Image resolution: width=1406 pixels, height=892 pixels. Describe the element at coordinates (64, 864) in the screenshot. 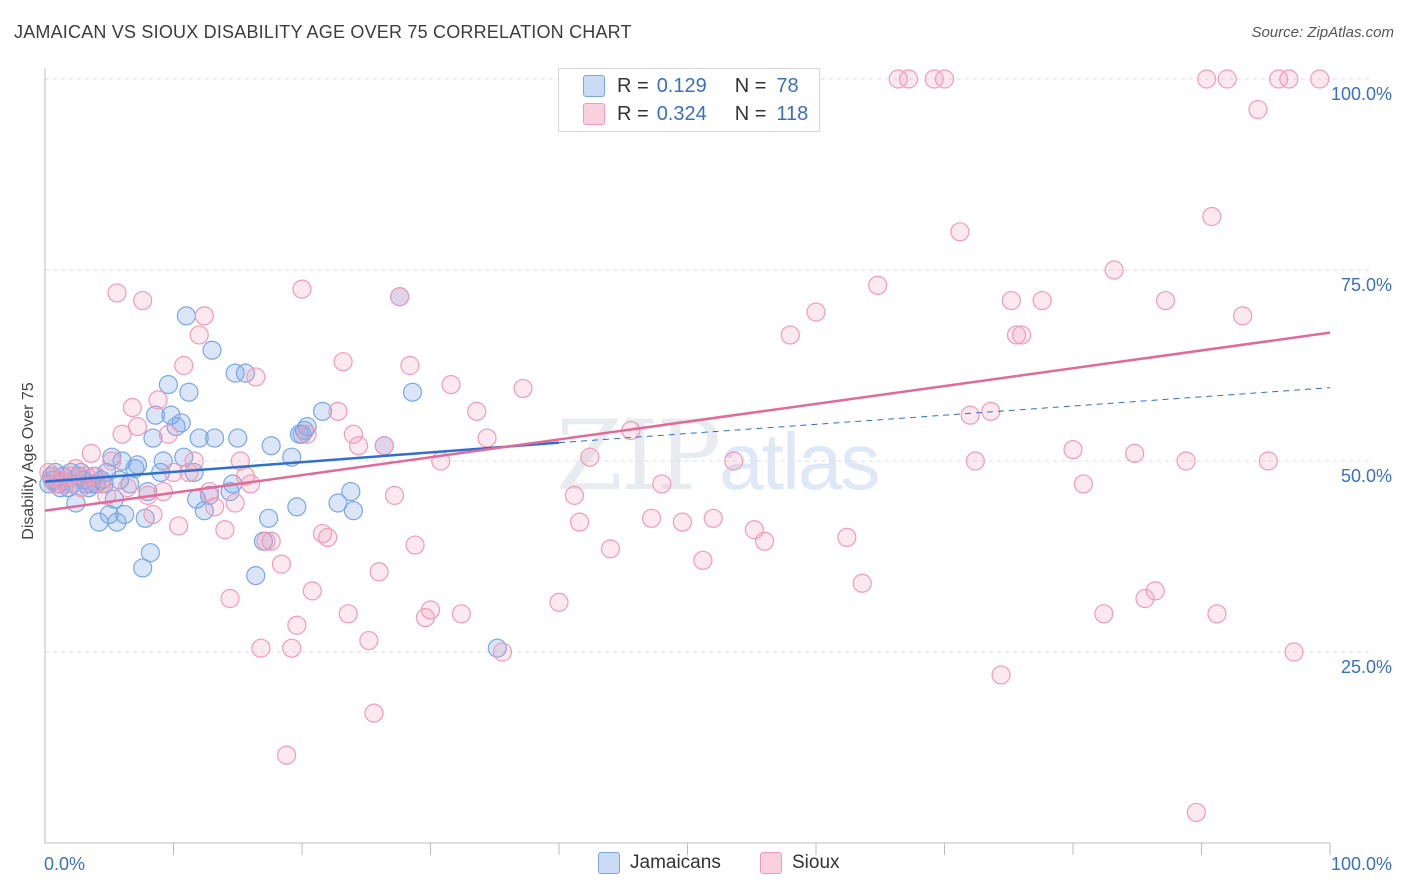

I see `x-tick-label-0: 0.0%` at that location.